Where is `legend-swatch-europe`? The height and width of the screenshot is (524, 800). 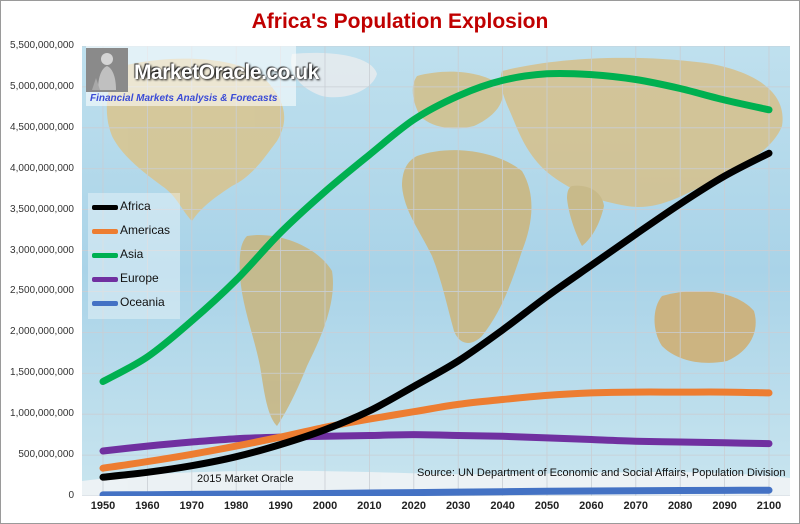
legend-swatch-europe is located at coordinates (105, 279).